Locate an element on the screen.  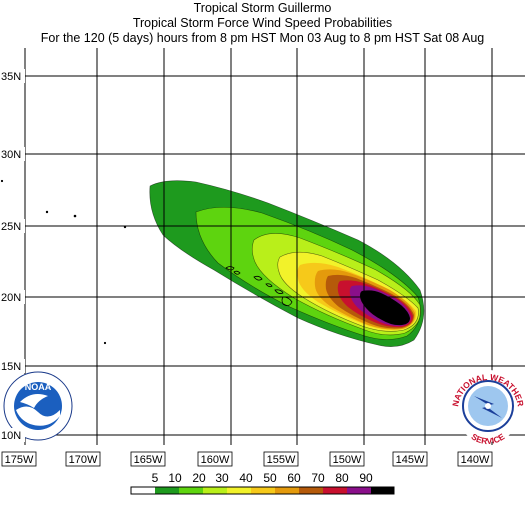
storm-name: Tropical Storm Guillermo is located at coordinates (262, 8).